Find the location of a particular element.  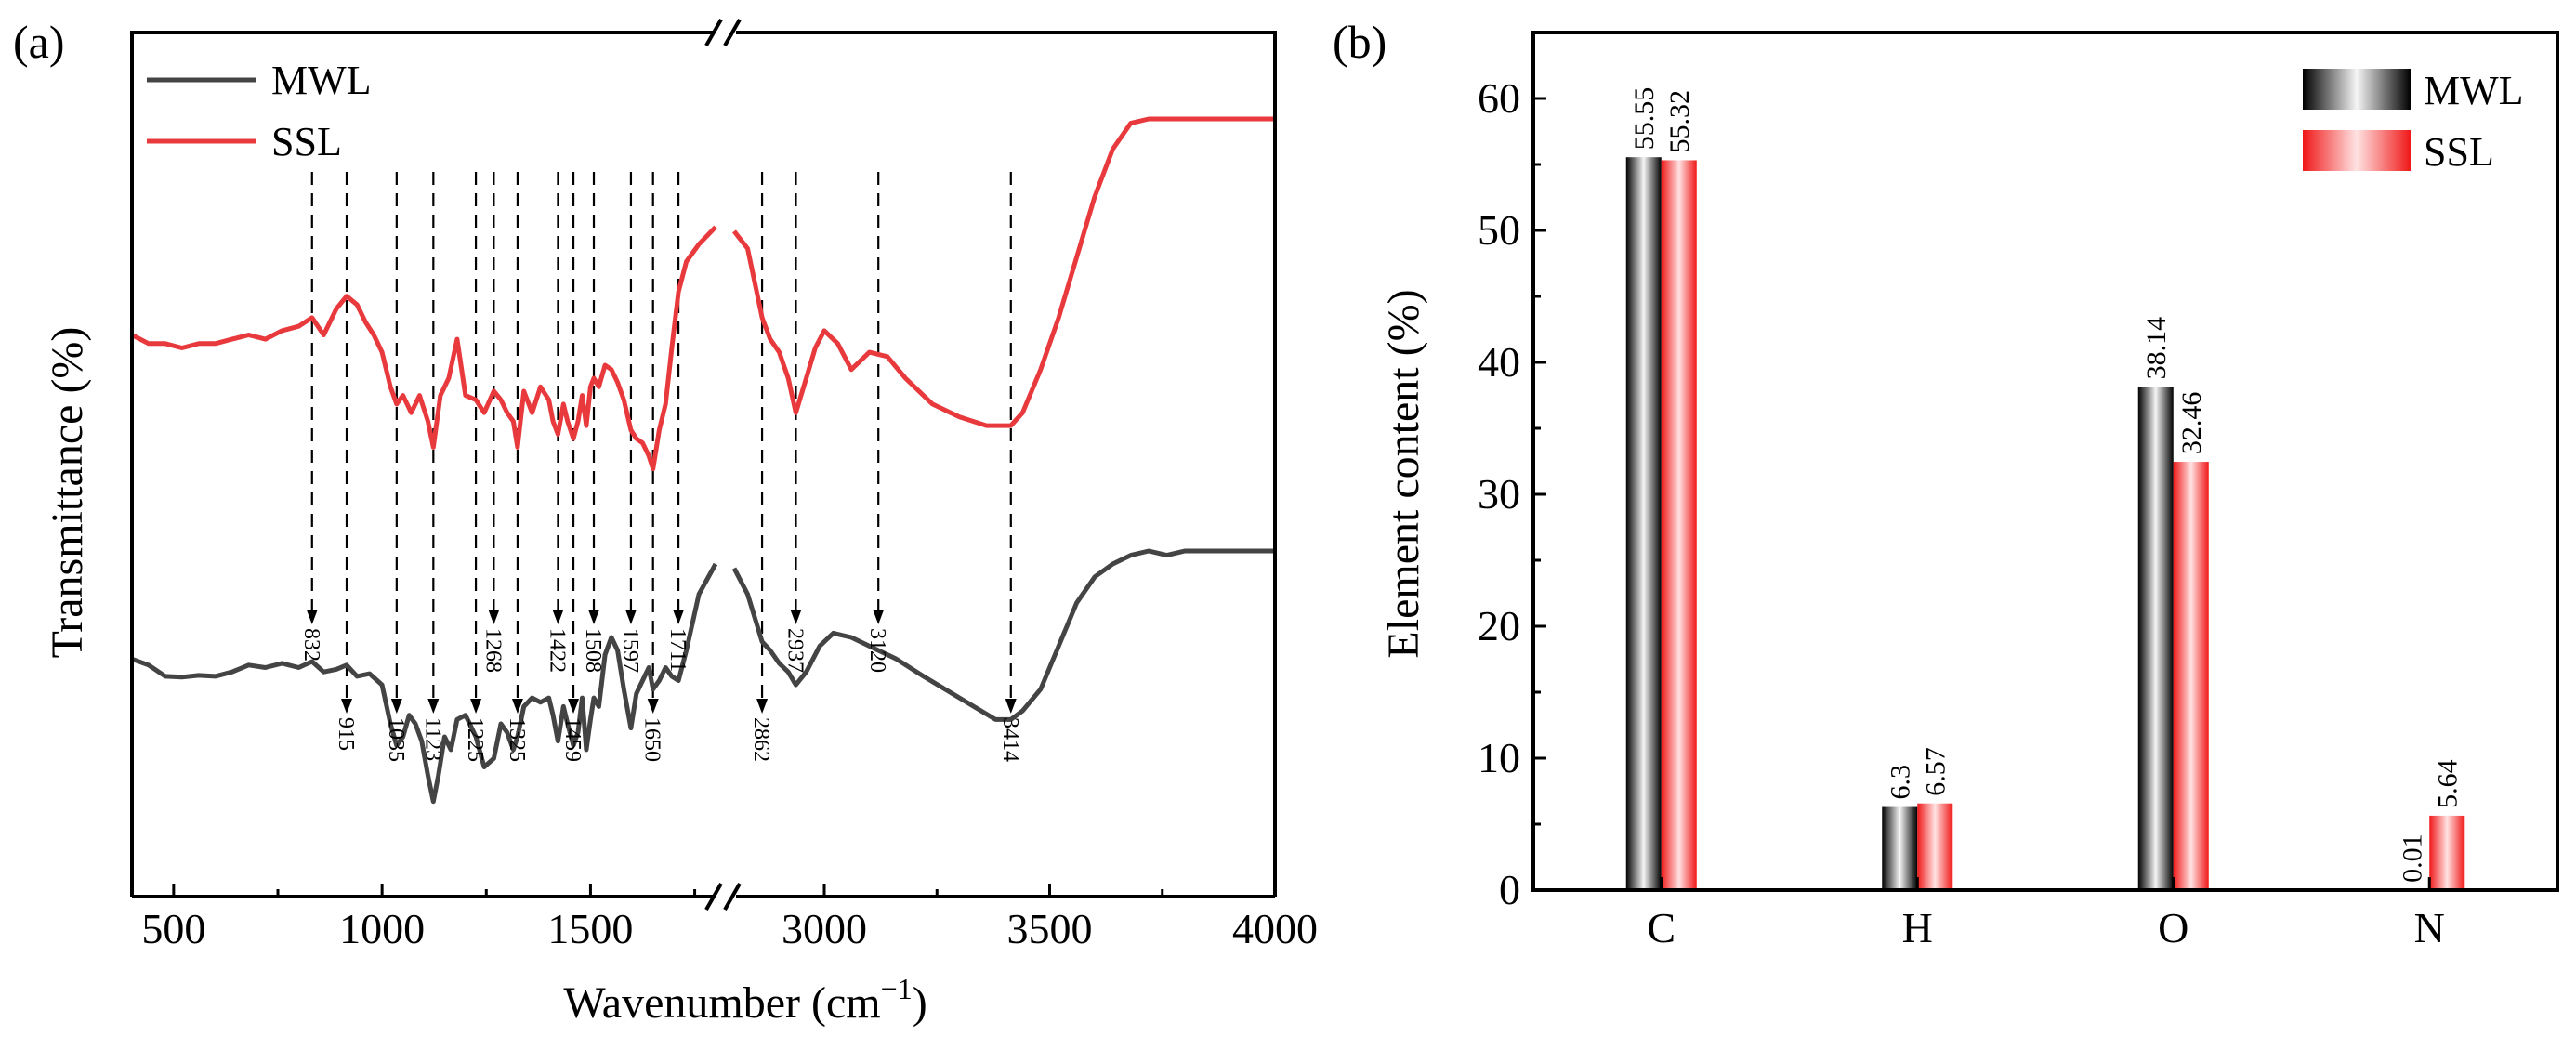

x-axis-ticks-a: 500 1000 1500 3000 3500 4000 is located at coordinates (729, 918).